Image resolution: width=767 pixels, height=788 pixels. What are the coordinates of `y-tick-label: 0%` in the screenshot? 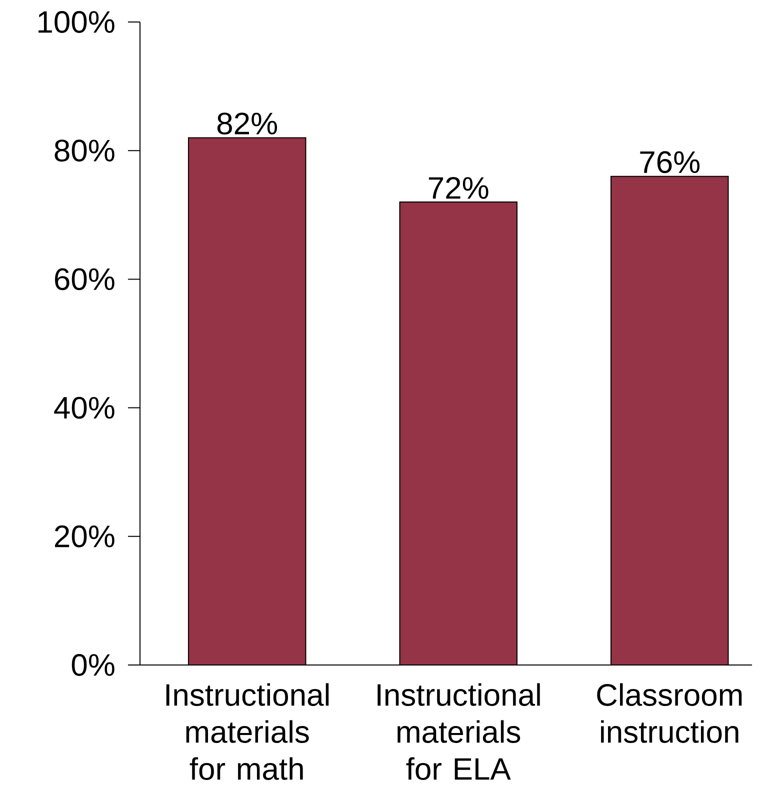 It's located at (93, 665).